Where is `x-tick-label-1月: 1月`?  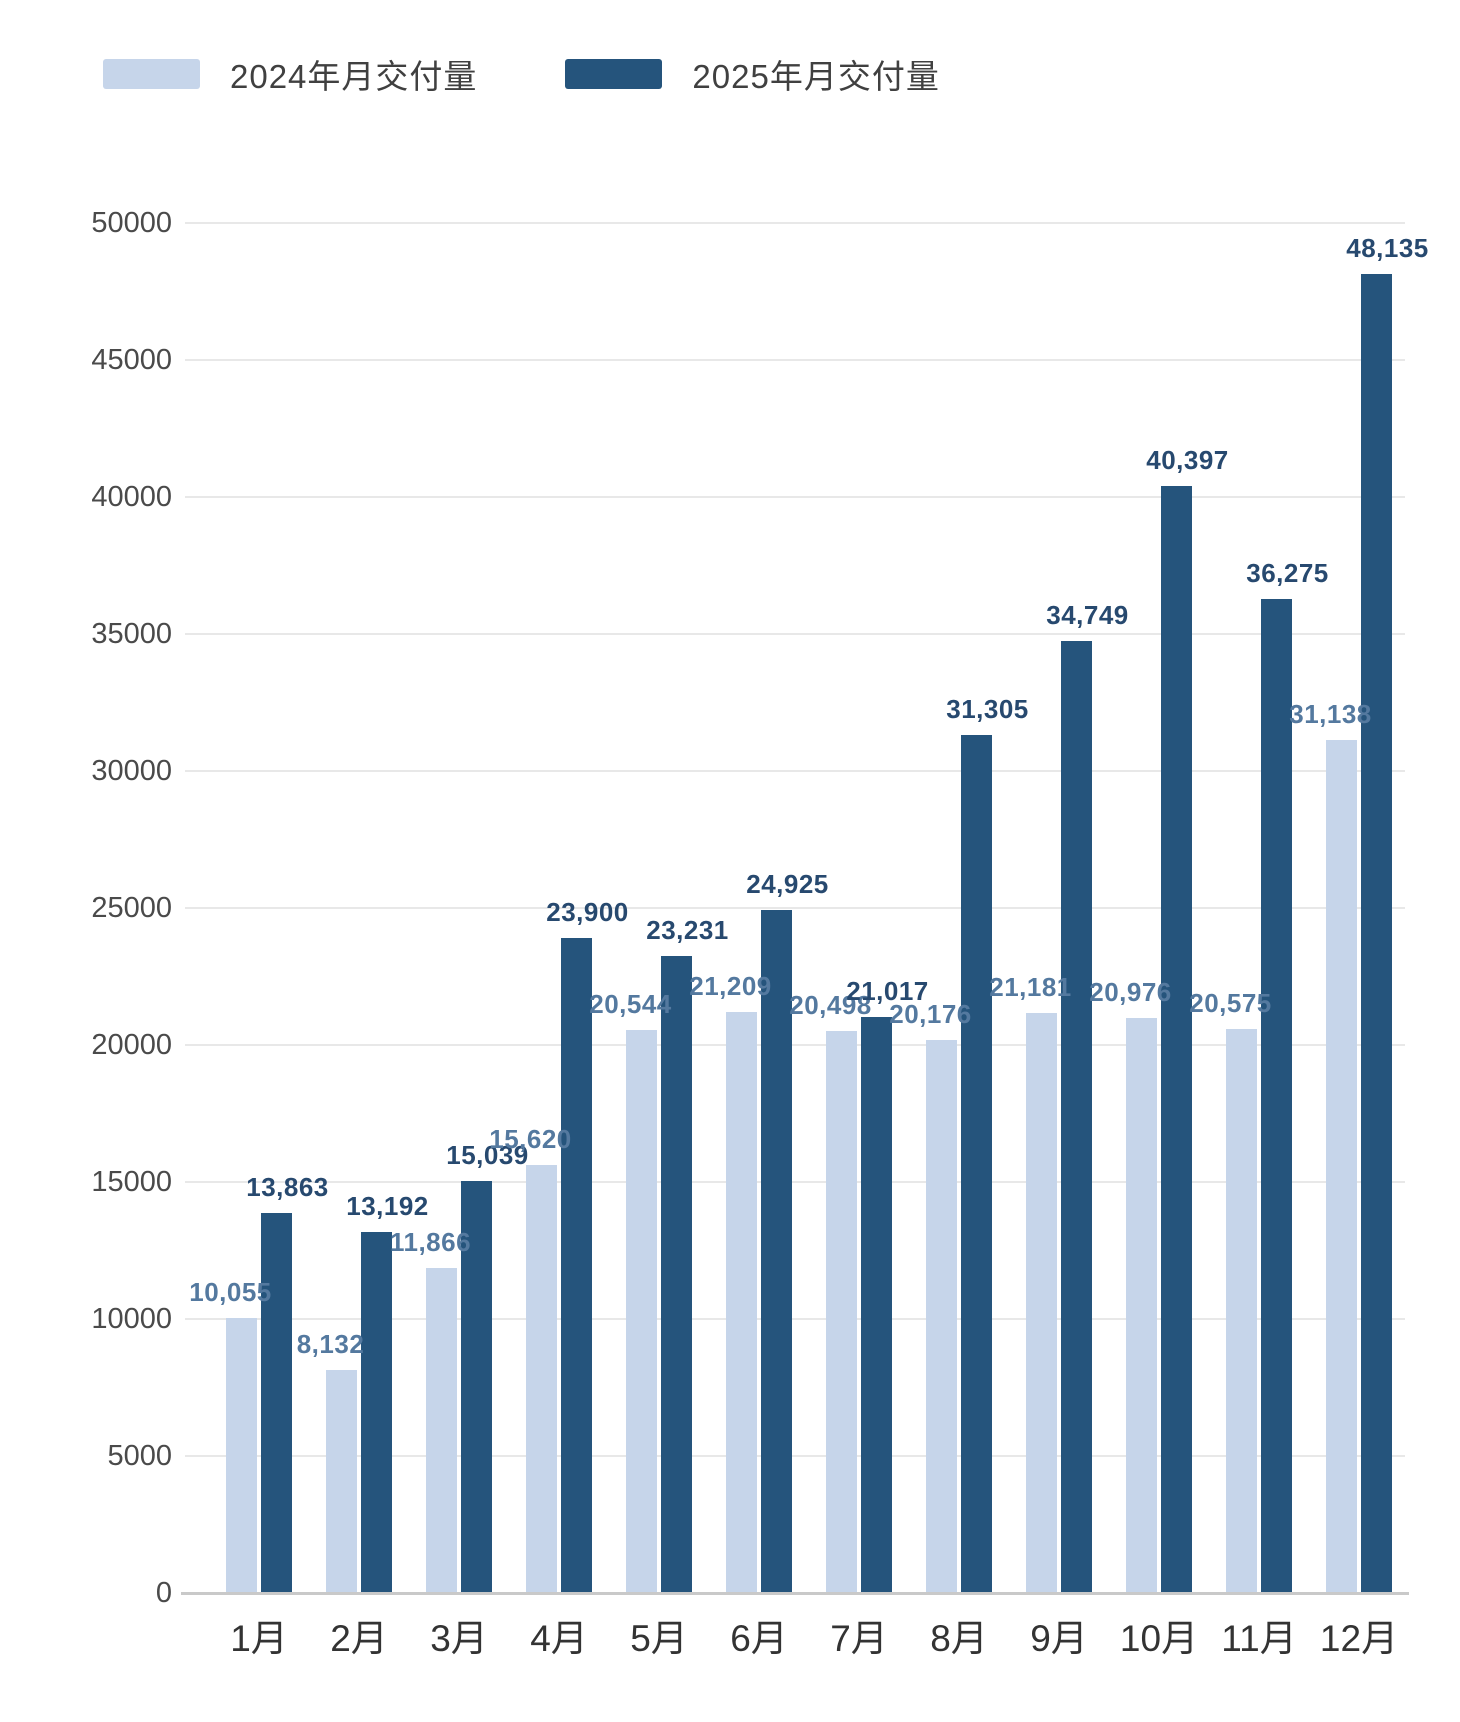 x-tick-label-1月: 1月 is located at coordinates (259, 1638).